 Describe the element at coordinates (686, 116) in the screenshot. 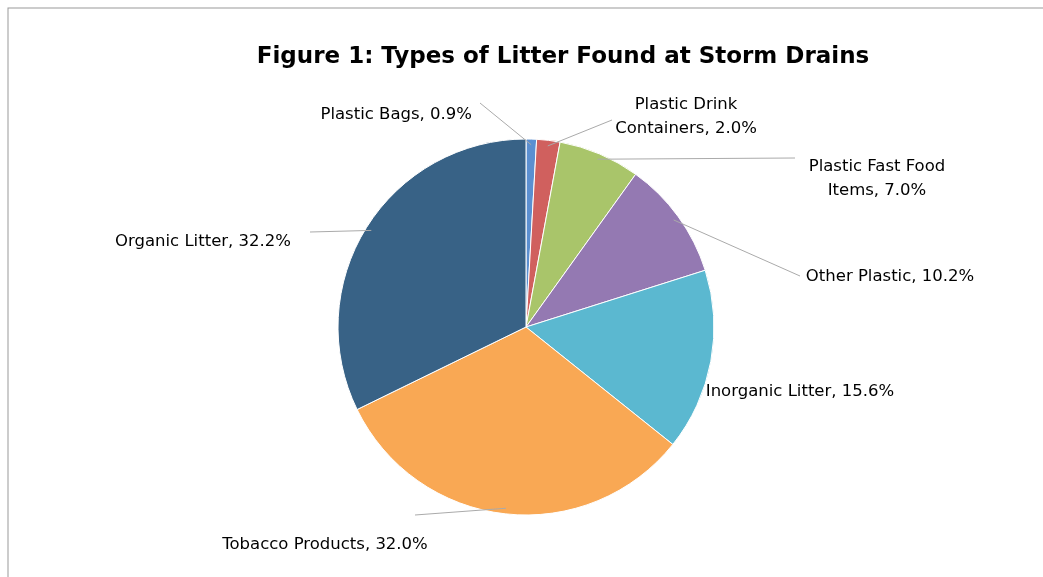

I see `slice-label: Plastic Drink Containers, 2.0%` at that location.